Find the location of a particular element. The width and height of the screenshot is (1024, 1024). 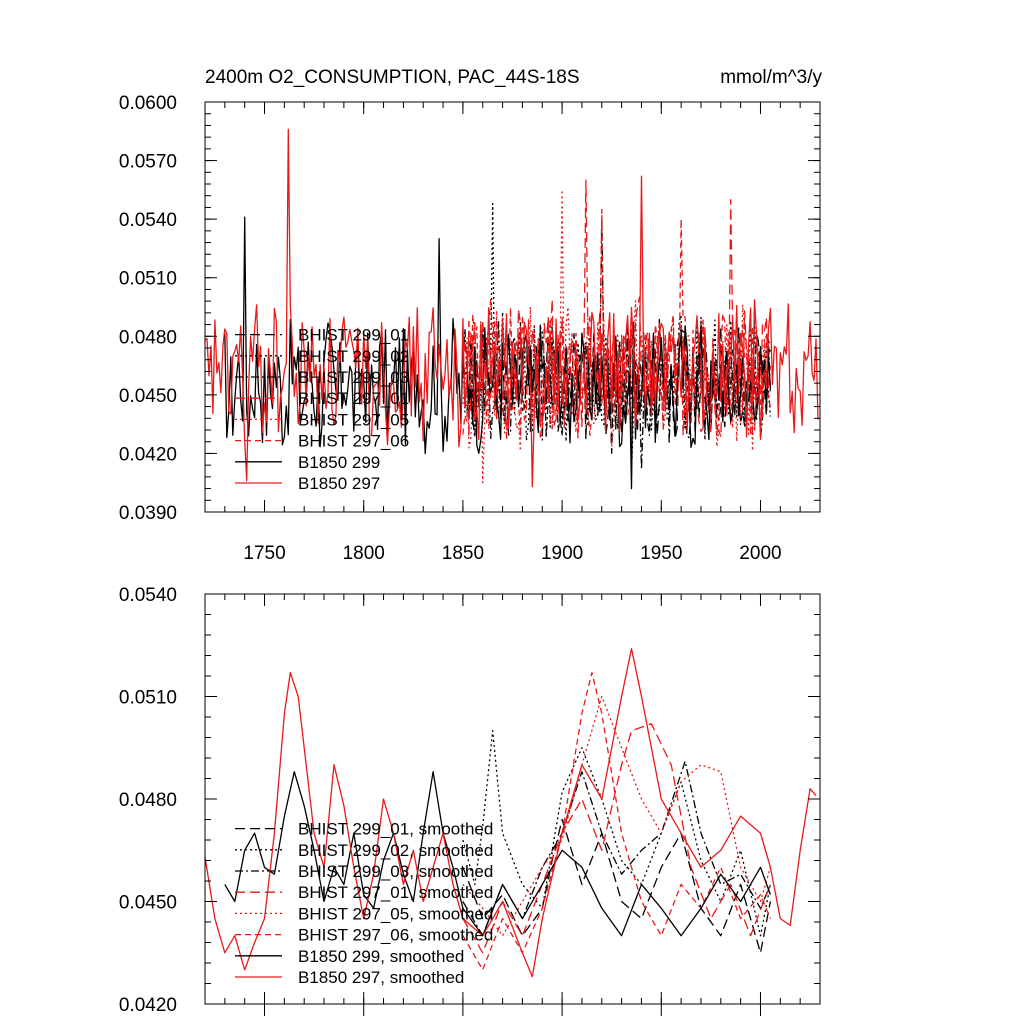

top-ytick-label: 0.0420 is located at coordinates (148, 454).